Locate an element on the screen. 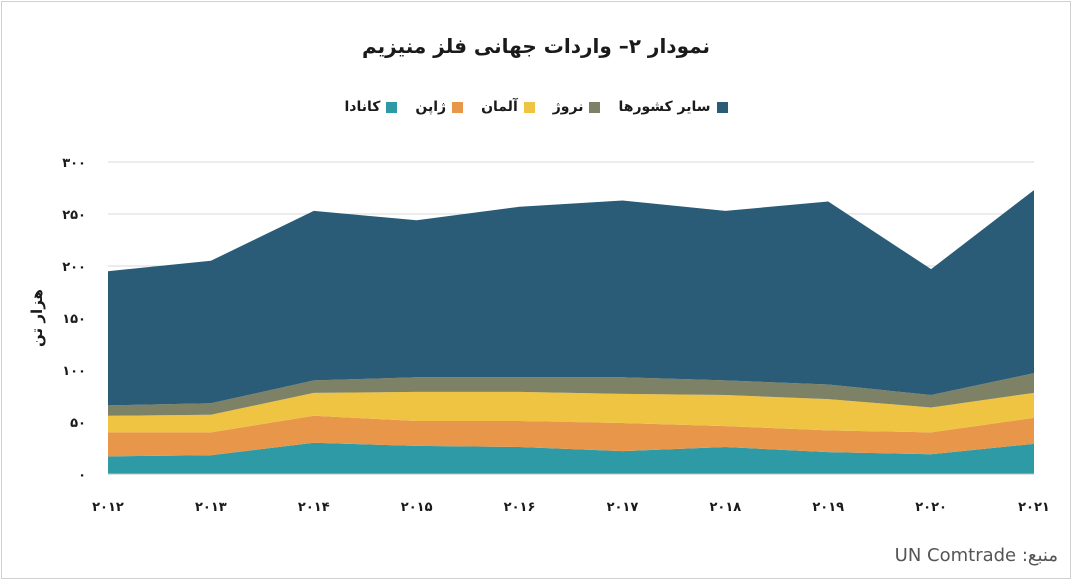 The width and height of the screenshot is (1072, 580). legend-item: ژاپن is located at coordinates (439, 107).